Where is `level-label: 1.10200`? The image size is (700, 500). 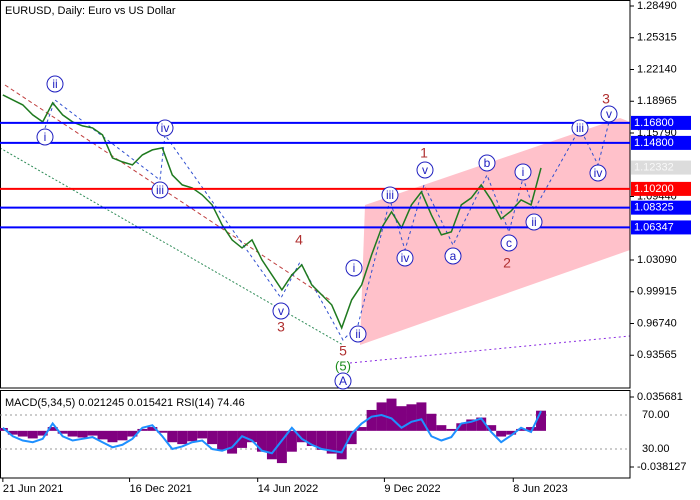 level-label: 1.10200 is located at coordinates (654, 189).